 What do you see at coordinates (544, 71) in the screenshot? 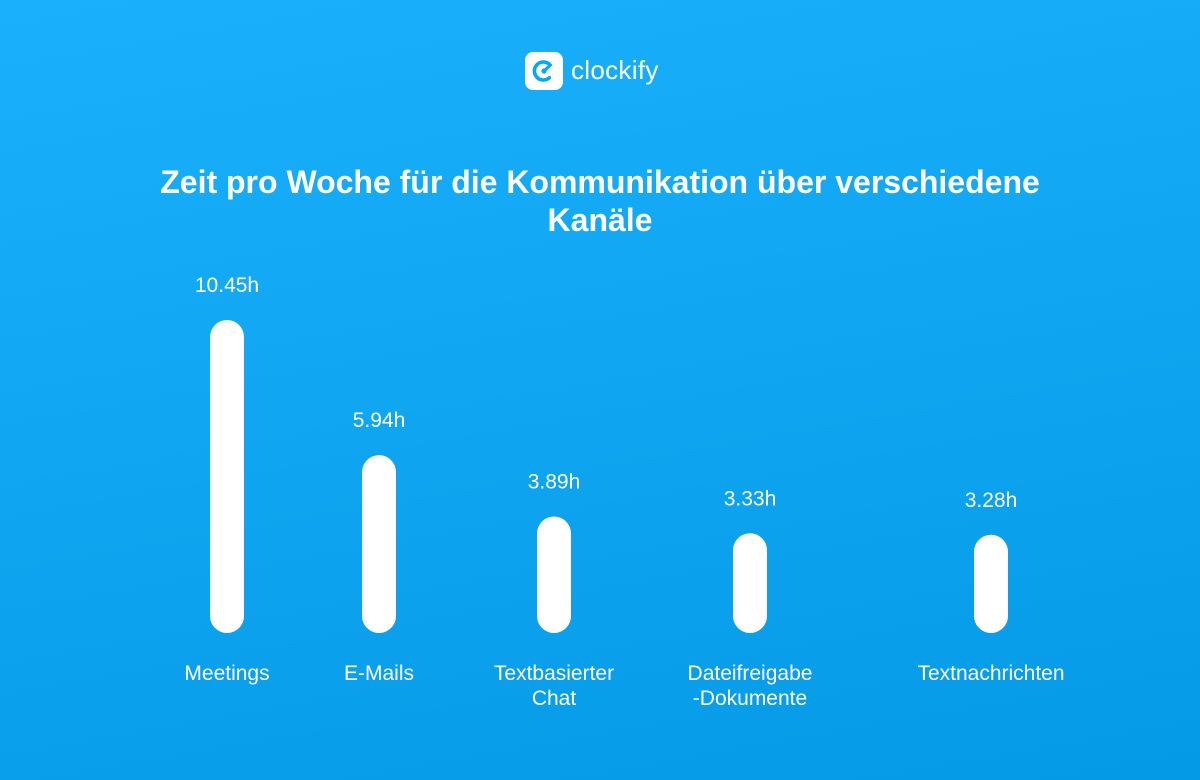
I see `clockify-logo-icon` at bounding box center [544, 71].